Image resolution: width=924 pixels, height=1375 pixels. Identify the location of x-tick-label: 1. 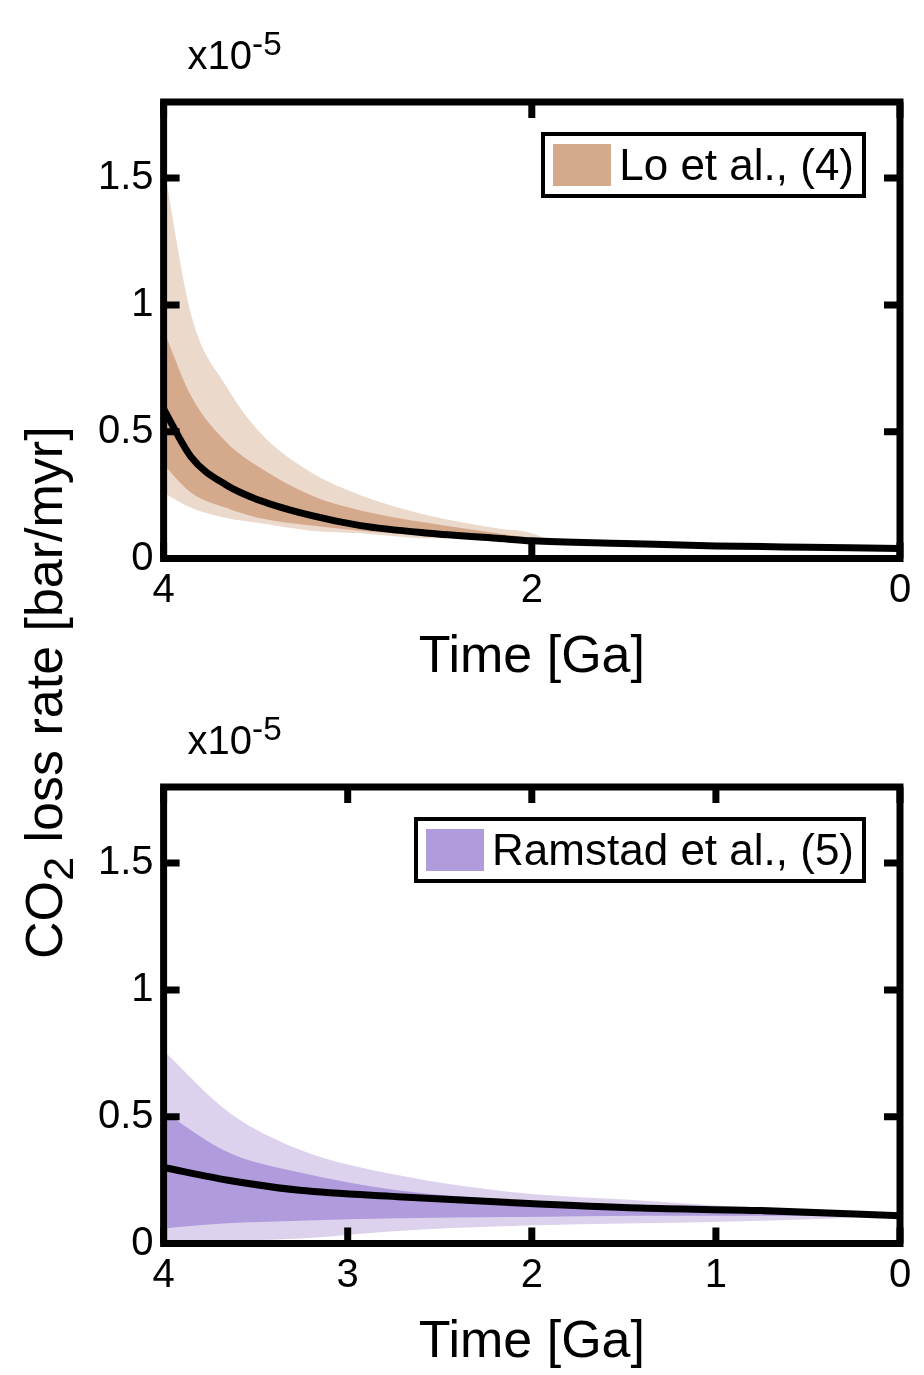
(716, 1272).